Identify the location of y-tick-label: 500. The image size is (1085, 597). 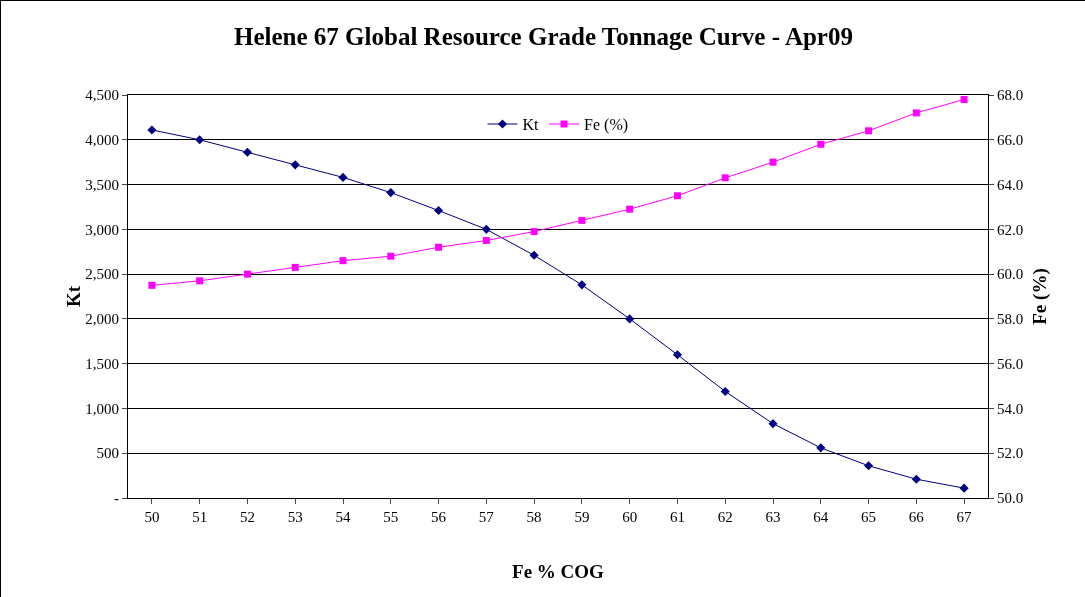
(107, 453).